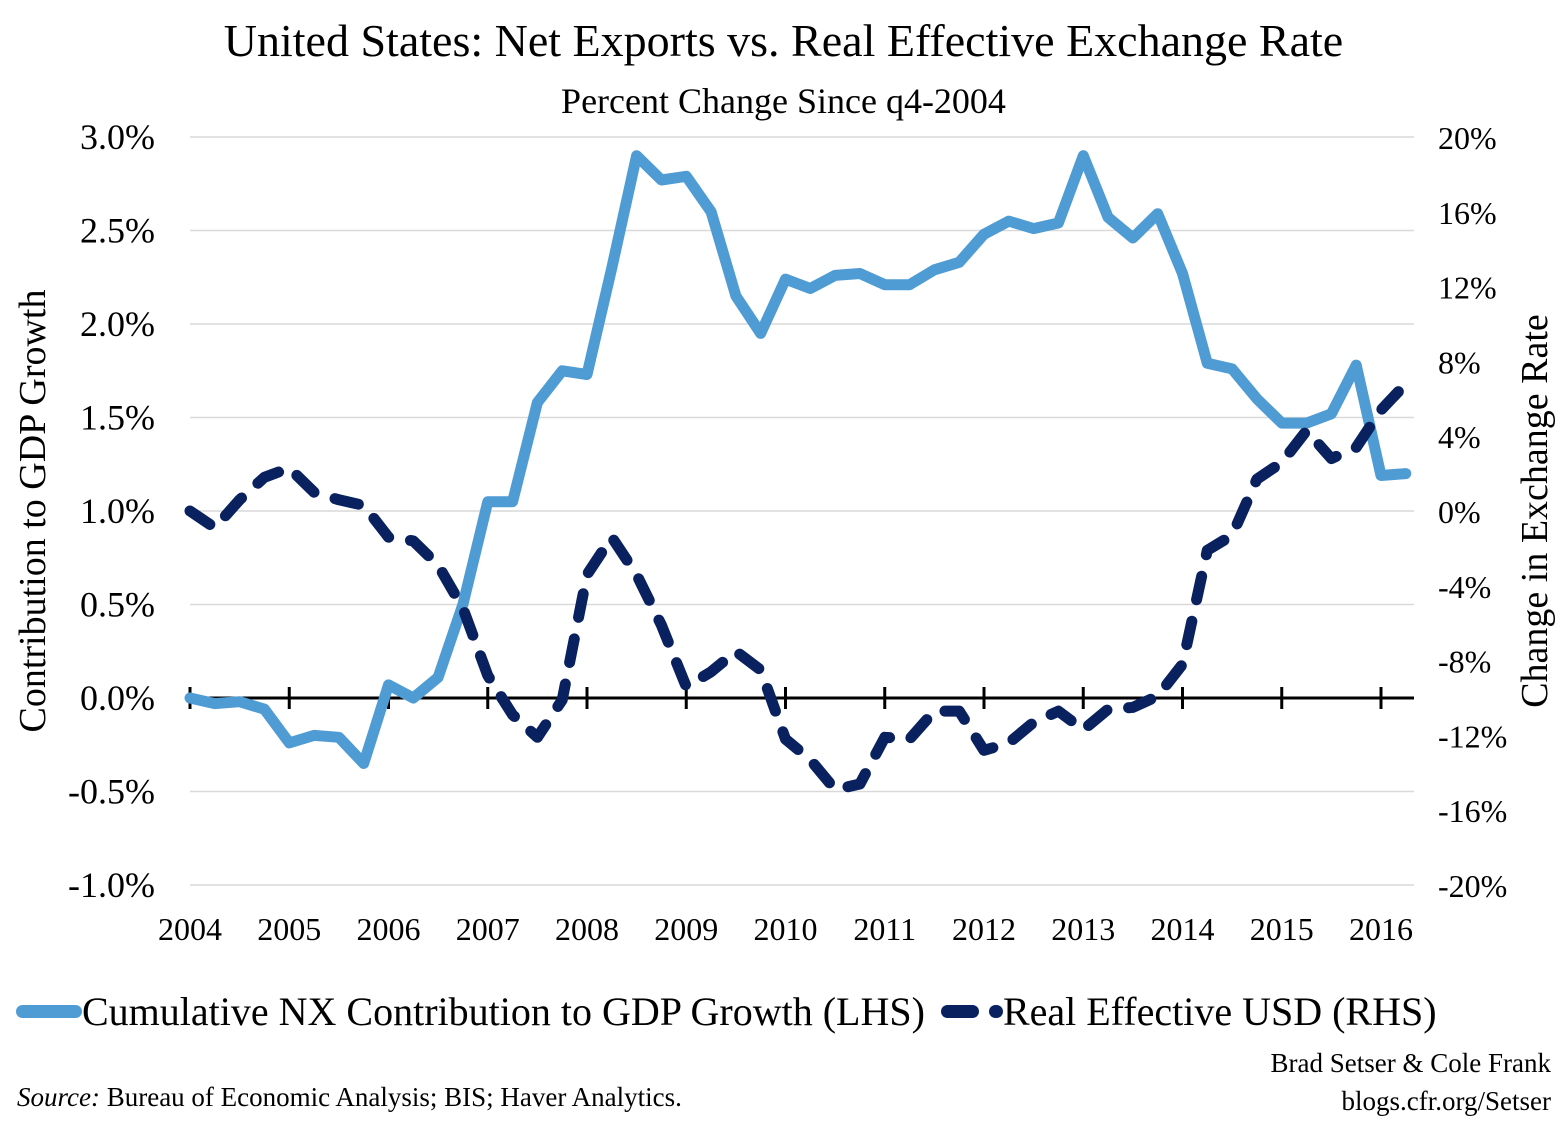 This screenshot has width=1567, height=1128. Describe the element at coordinates (1472, 886) in the screenshot. I see `y-right-tick-label: -20%` at that location.